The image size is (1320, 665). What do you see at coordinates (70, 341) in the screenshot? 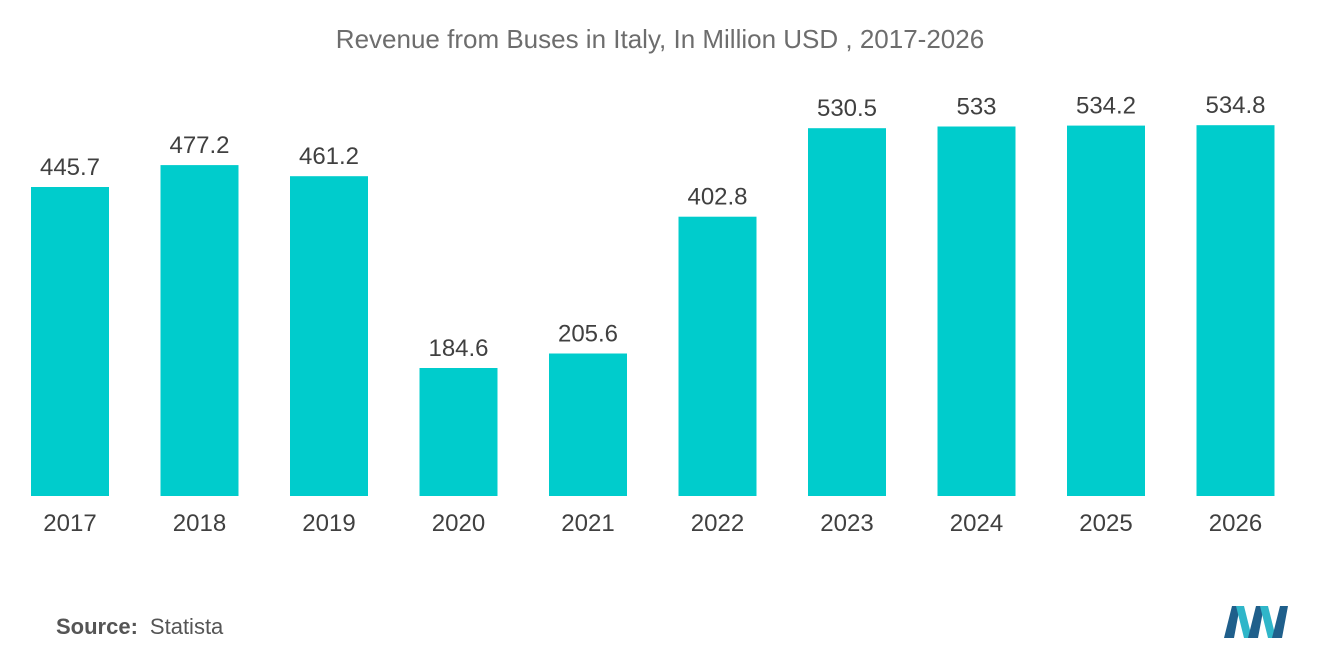
I see `bar-2017` at bounding box center [70, 341].